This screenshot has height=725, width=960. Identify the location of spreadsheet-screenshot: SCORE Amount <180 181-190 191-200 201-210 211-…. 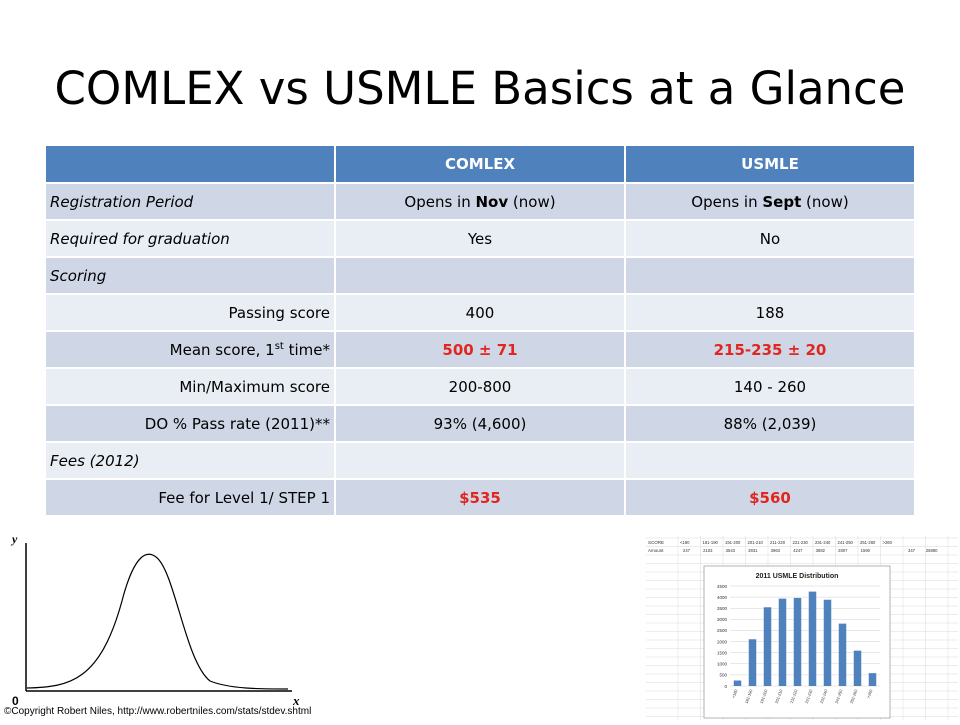
(802, 628).